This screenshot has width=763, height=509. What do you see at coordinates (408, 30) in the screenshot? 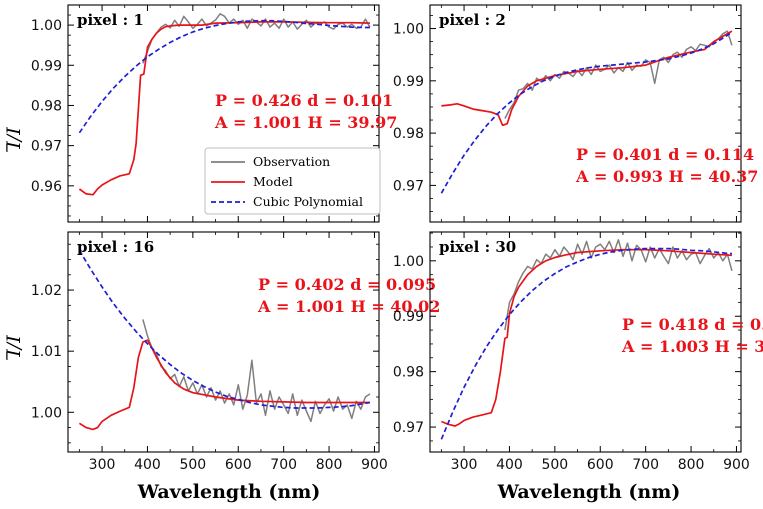
I see `panel-2-ytick-label-3: 1.00` at bounding box center [408, 30].